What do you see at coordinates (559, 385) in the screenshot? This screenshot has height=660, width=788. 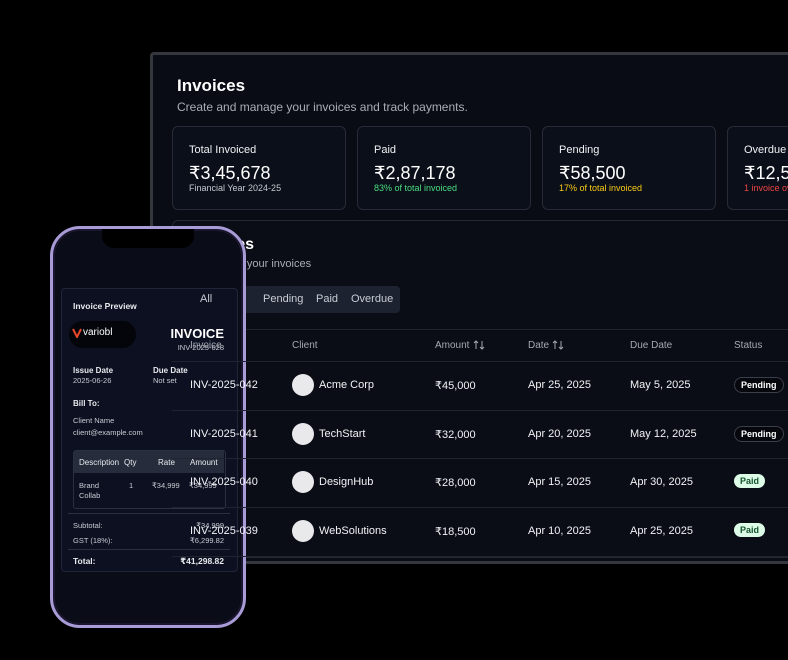 I see `date: Apr 25, 2025` at bounding box center [559, 385].